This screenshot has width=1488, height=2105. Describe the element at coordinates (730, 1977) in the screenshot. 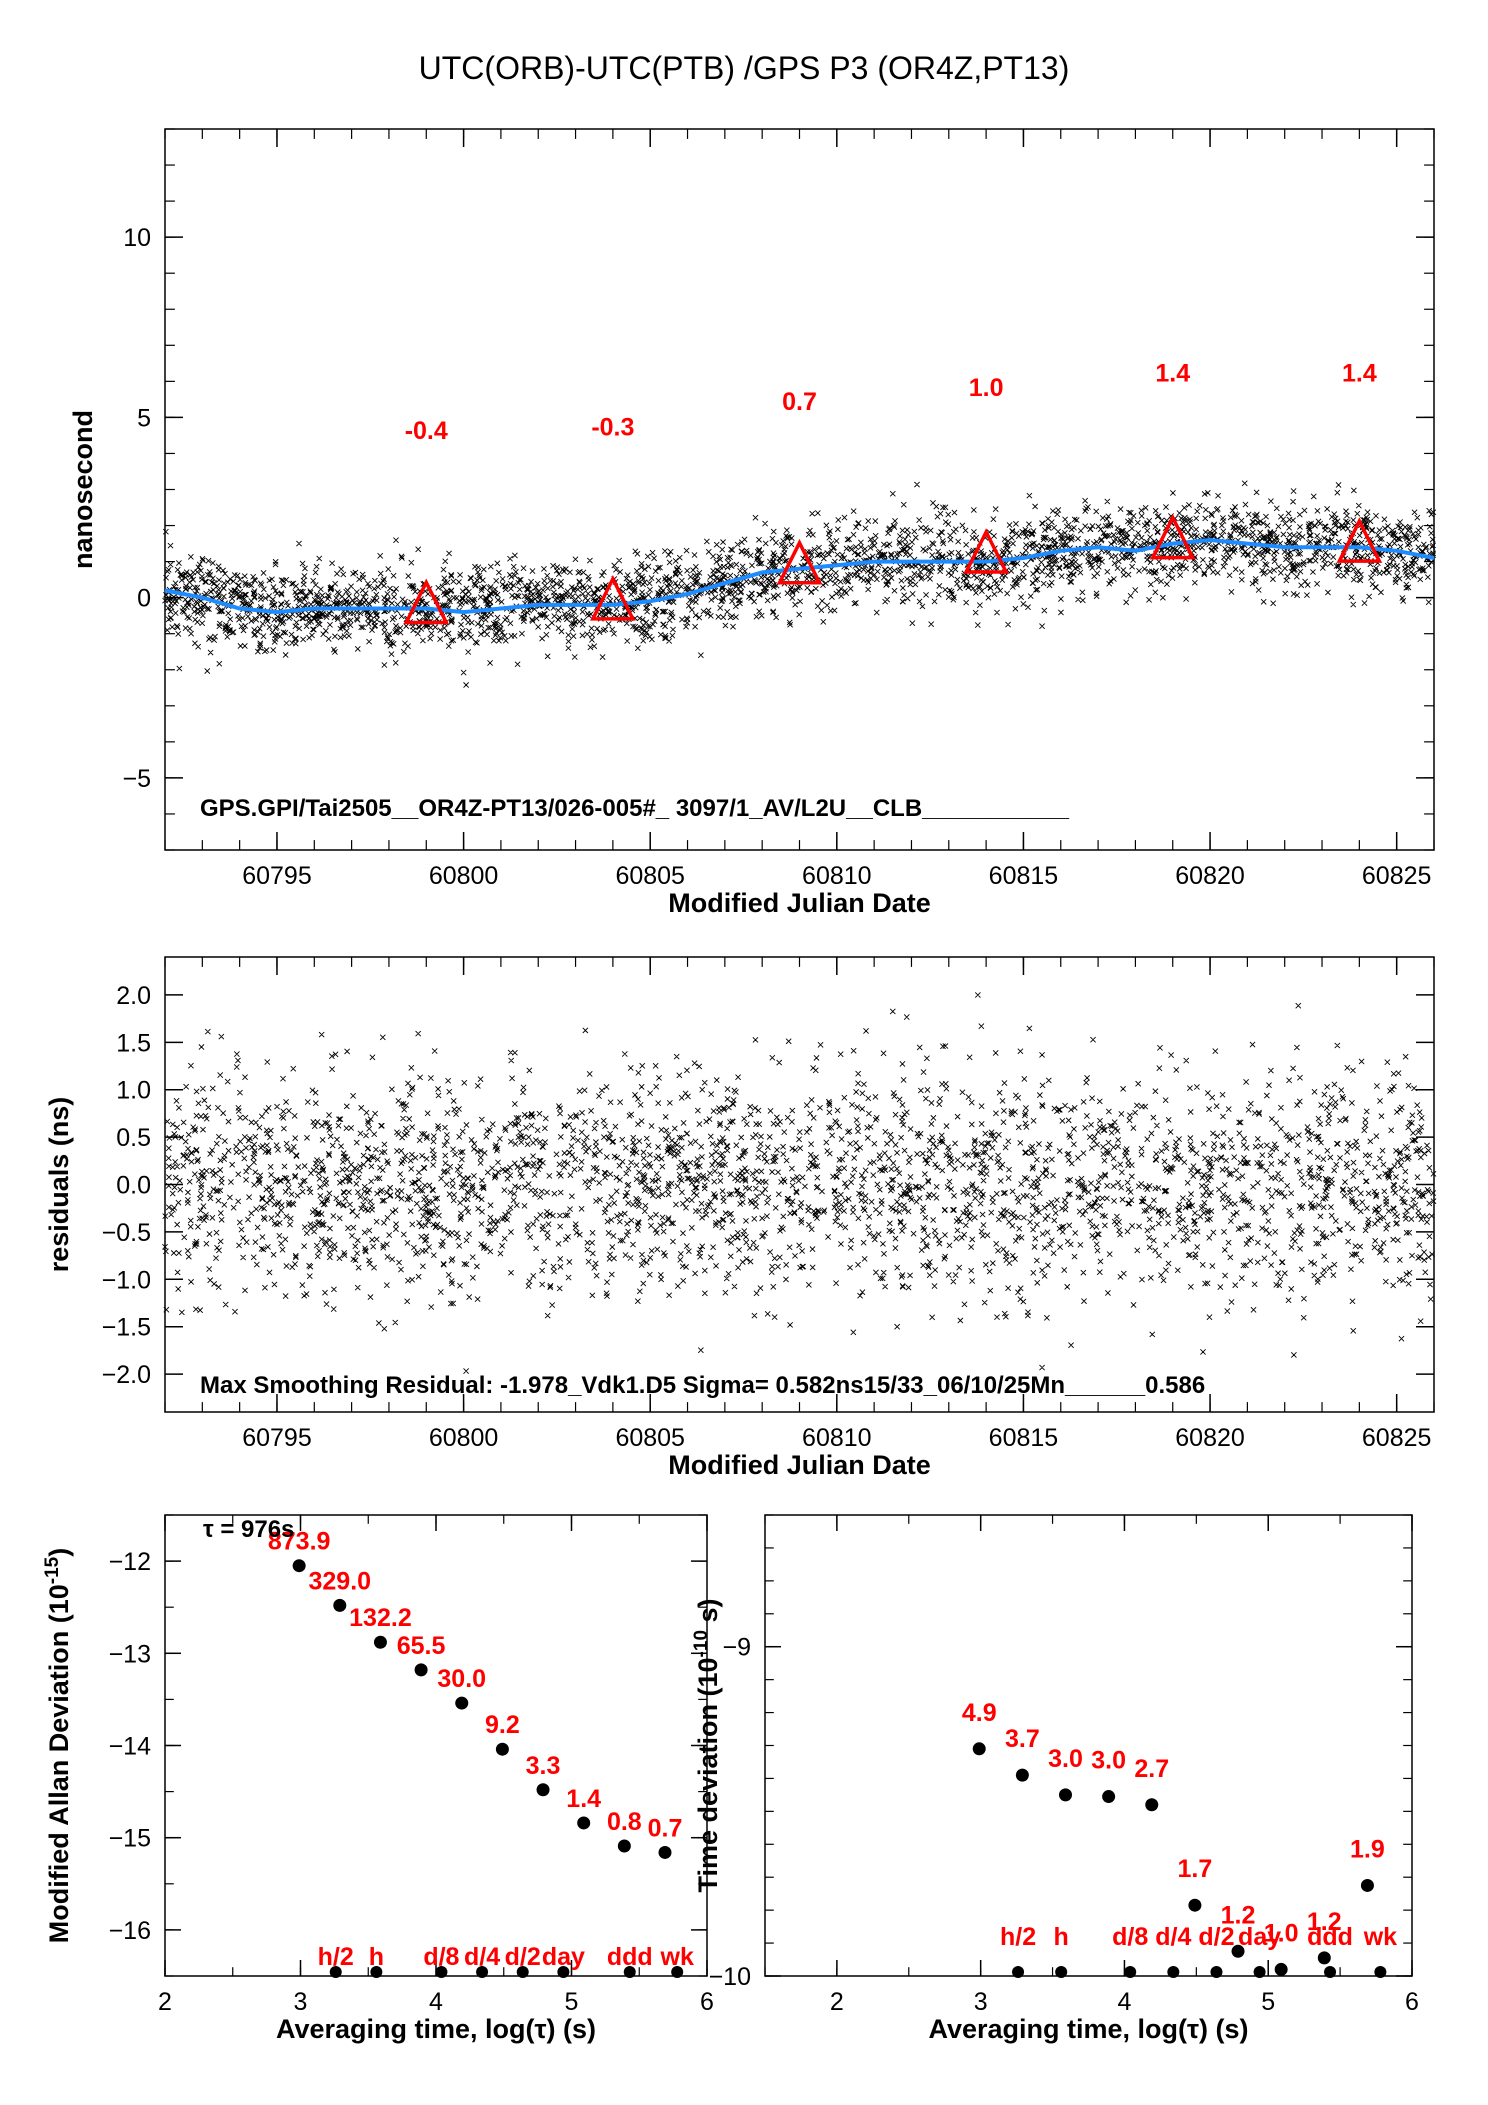

I see `y-tick-label: −10` at that location.